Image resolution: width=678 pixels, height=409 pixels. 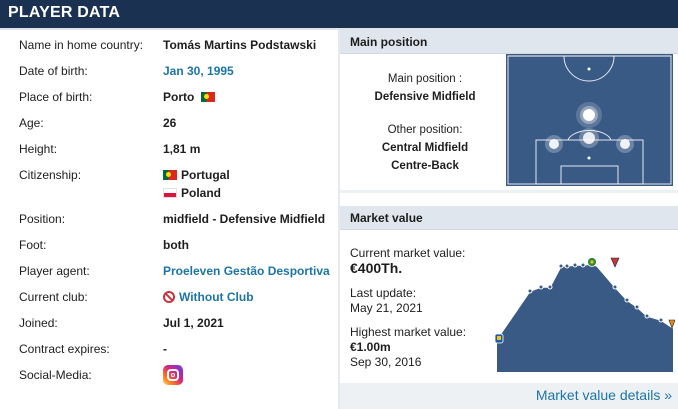 I want to click on height-label: Height:, so click(x=38, y=149).